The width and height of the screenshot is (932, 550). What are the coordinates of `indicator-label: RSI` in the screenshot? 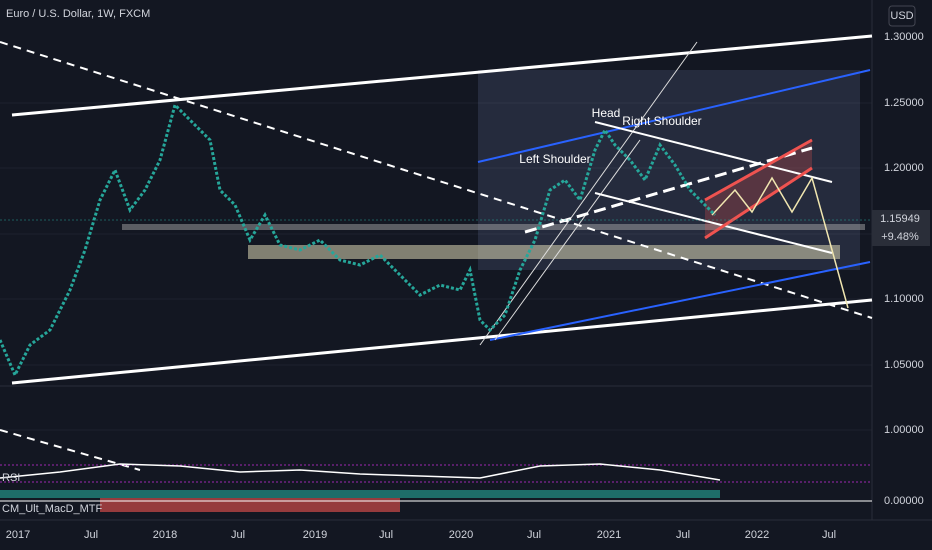 It's located at (11, 478).